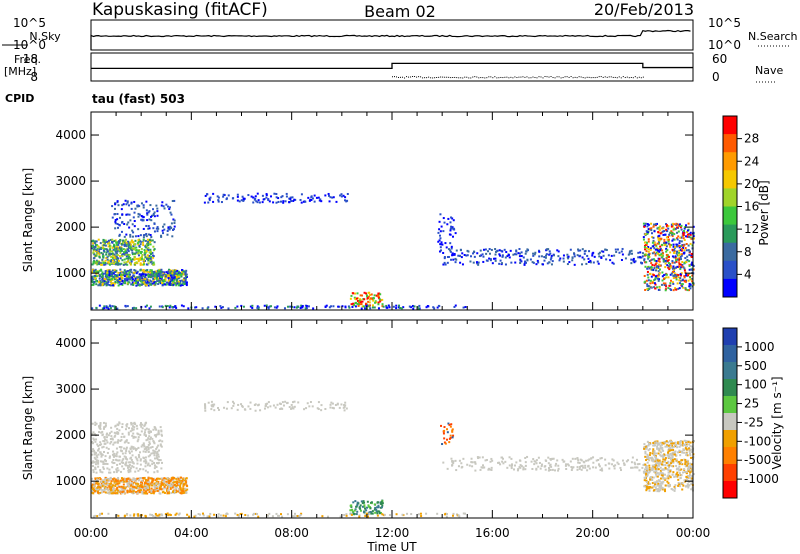 The height and width of the screenshot is (554, 800). What do you see at coordinates (180, 10) in the screenshot?
I see `station-title: Kapuskasing (fitACF)` at bounding box center [180, 10].